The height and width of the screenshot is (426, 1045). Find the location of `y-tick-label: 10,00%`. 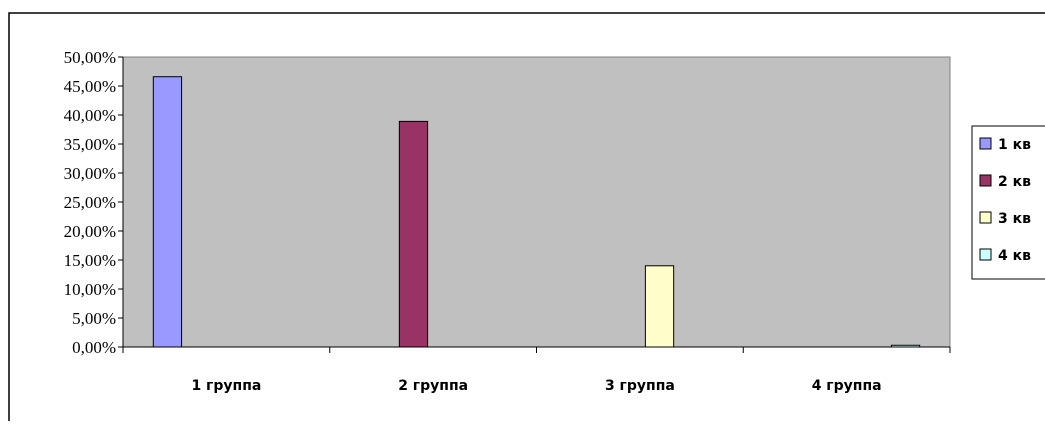

y-tick-label: 10,00% is located at coordinates (90, 289).